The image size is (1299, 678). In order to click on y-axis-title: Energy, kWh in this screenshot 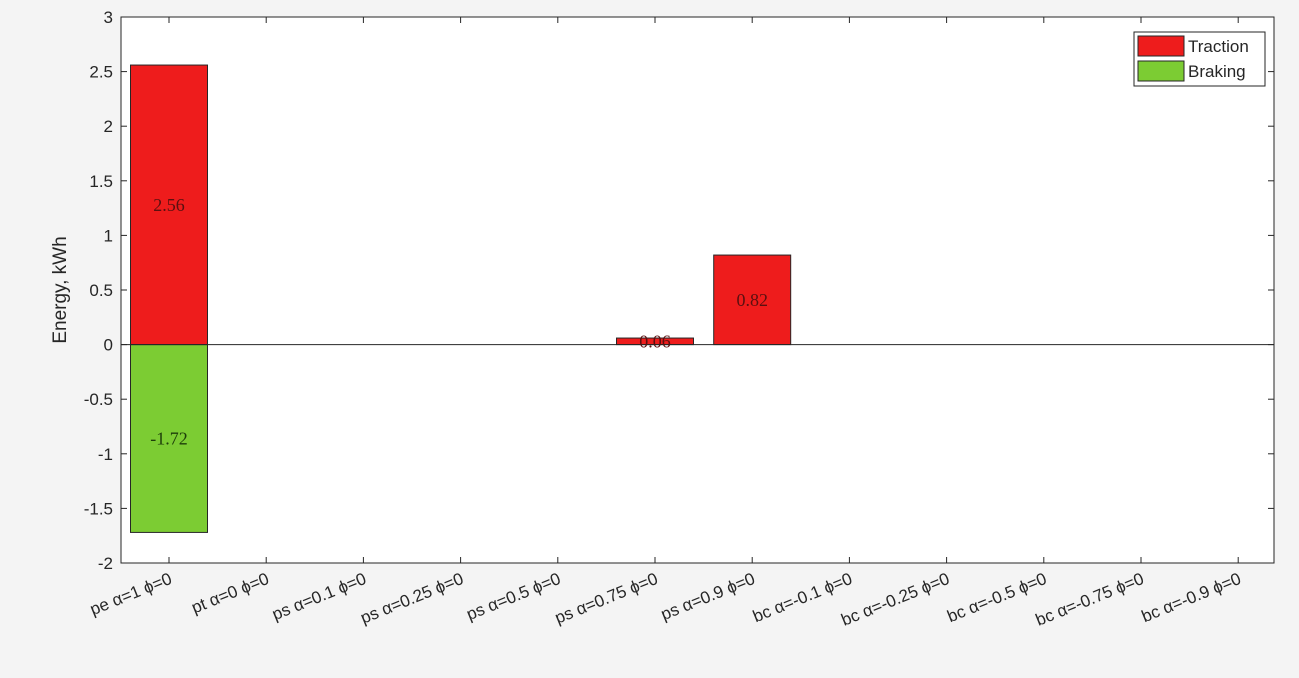, I will do `click(60, 289)`.